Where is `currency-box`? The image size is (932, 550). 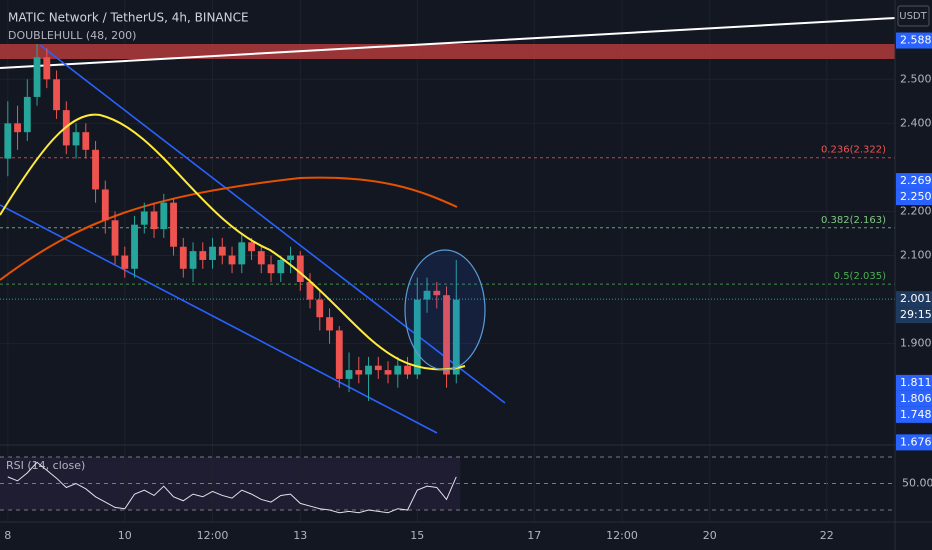 currency-box is located at coordinates (913, 16).